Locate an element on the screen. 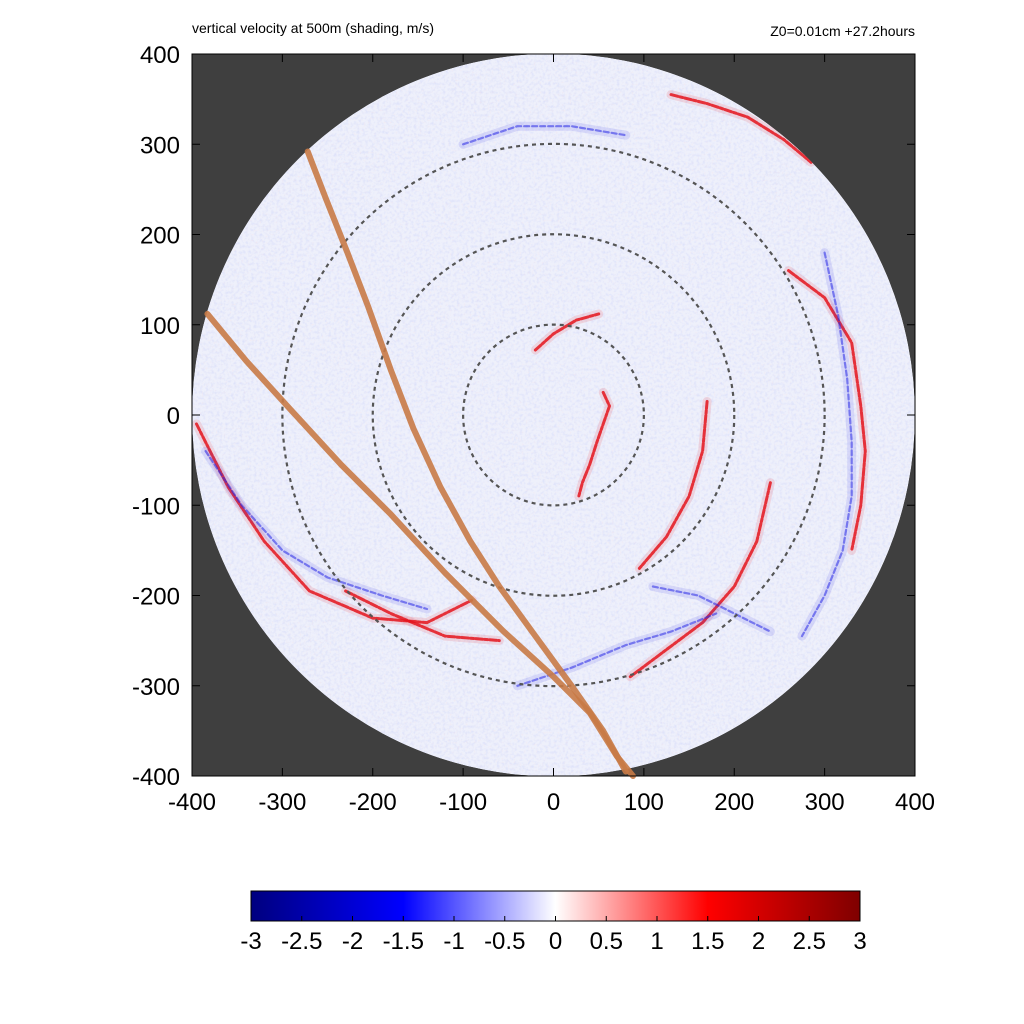 The height and width of the screenshot is (1024, 1024). y-tick-label: 300 is located at coordinates (160, 145).